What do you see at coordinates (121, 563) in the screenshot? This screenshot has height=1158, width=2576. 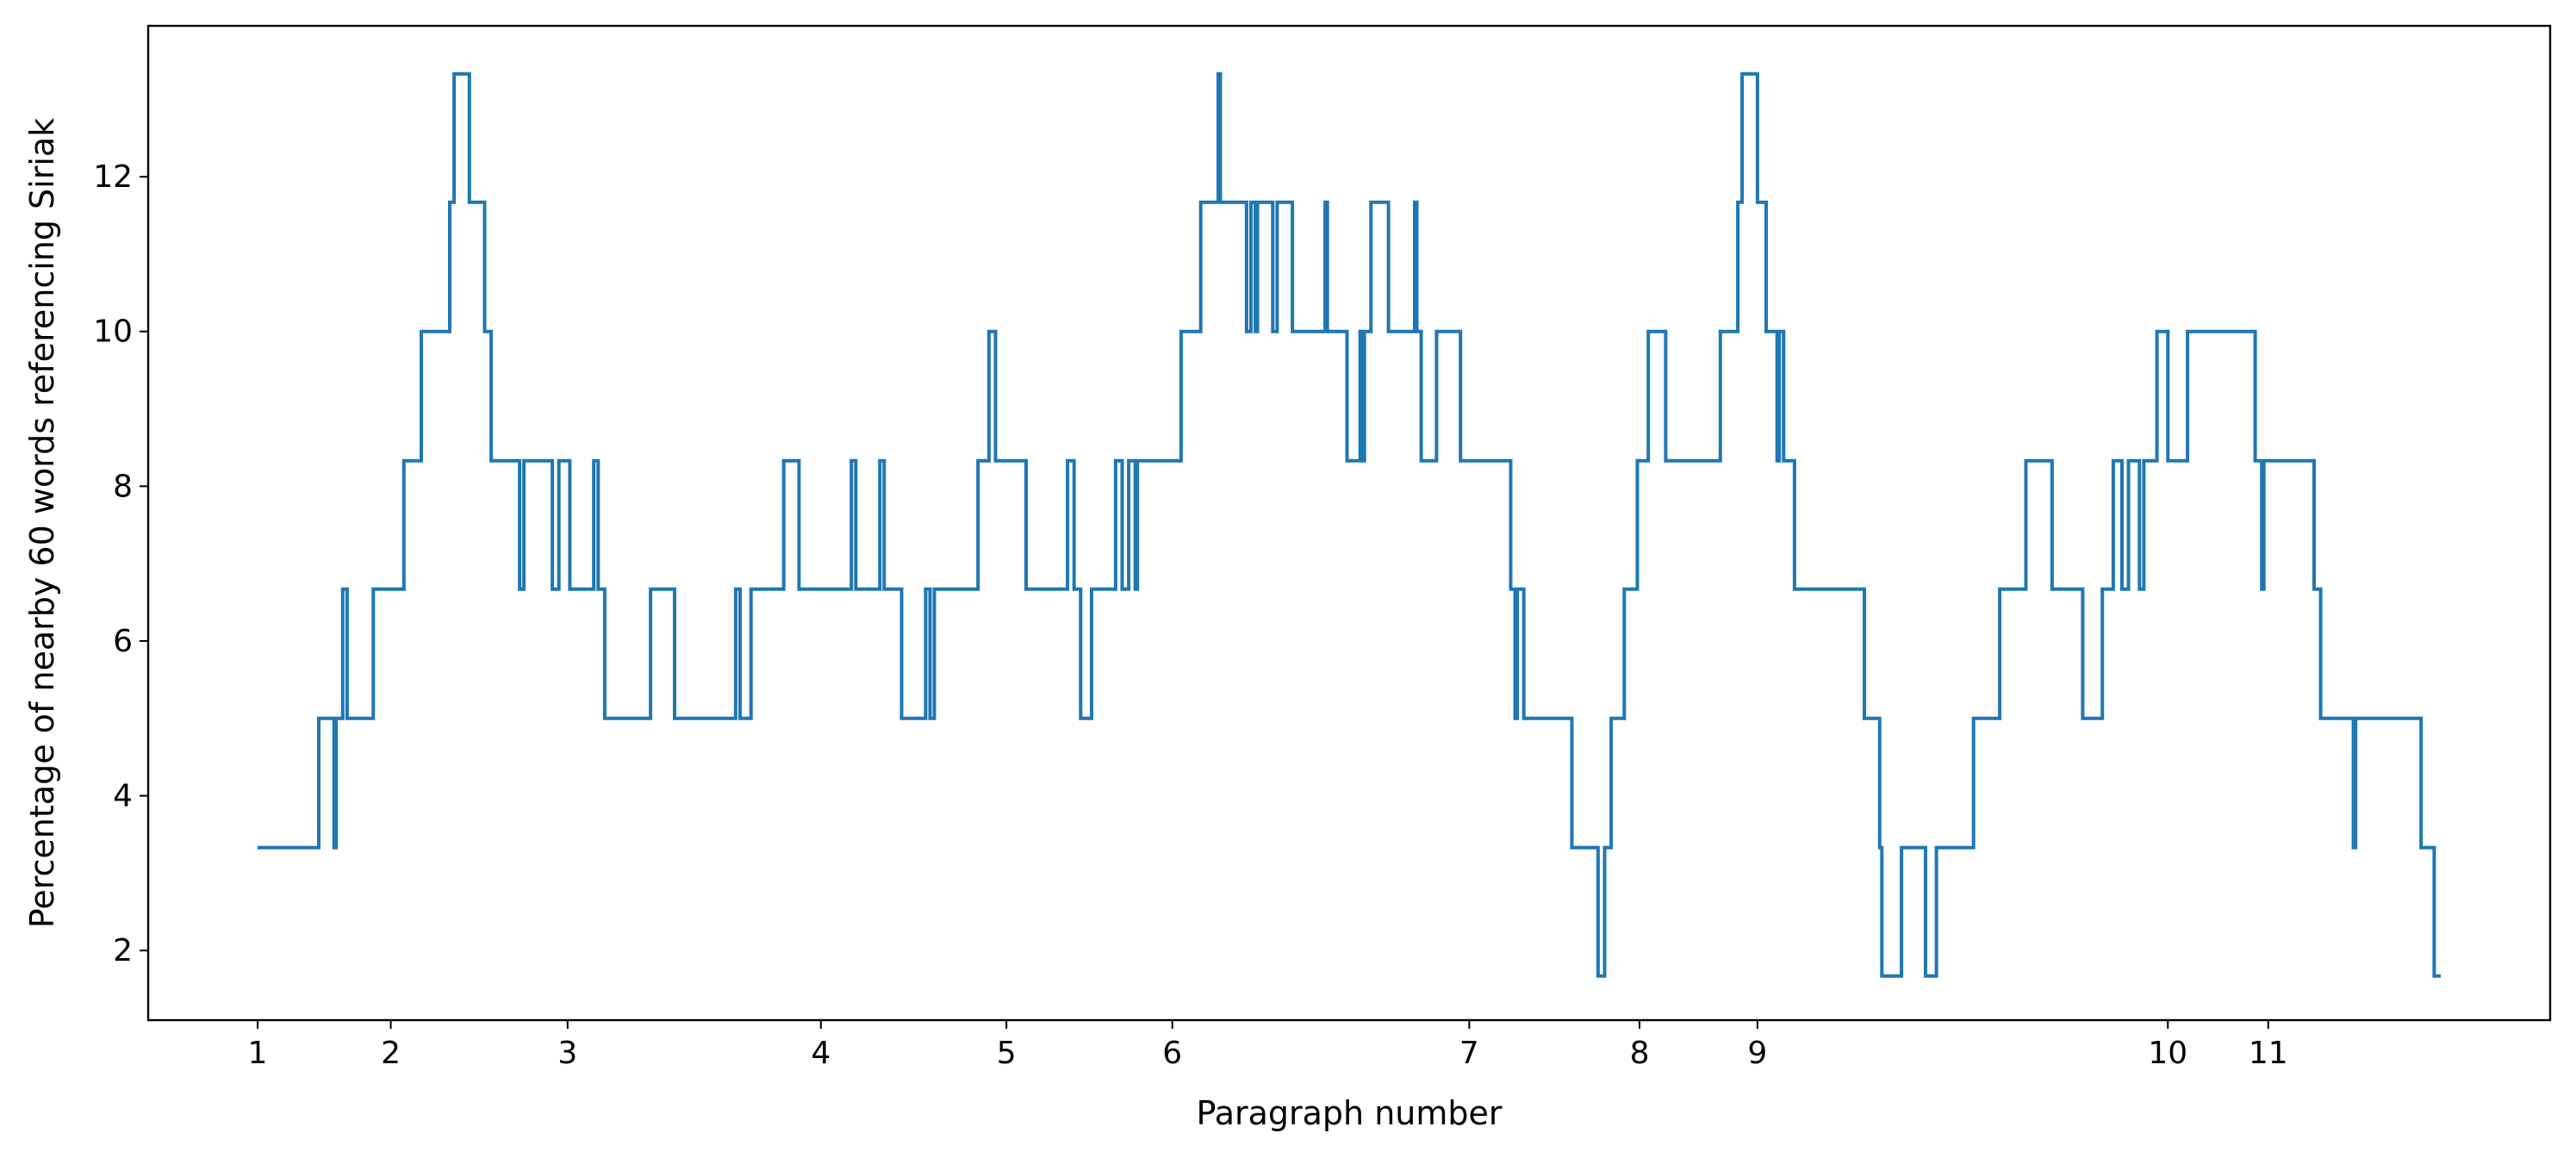 I see `y-axis: 2 4 6 8 10 12` at bounding box center [121, 563].